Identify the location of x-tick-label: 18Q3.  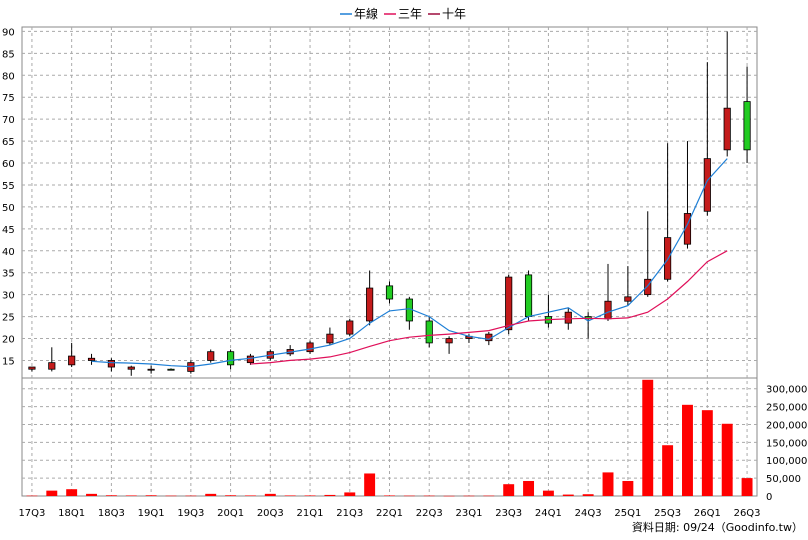
(111, 513).